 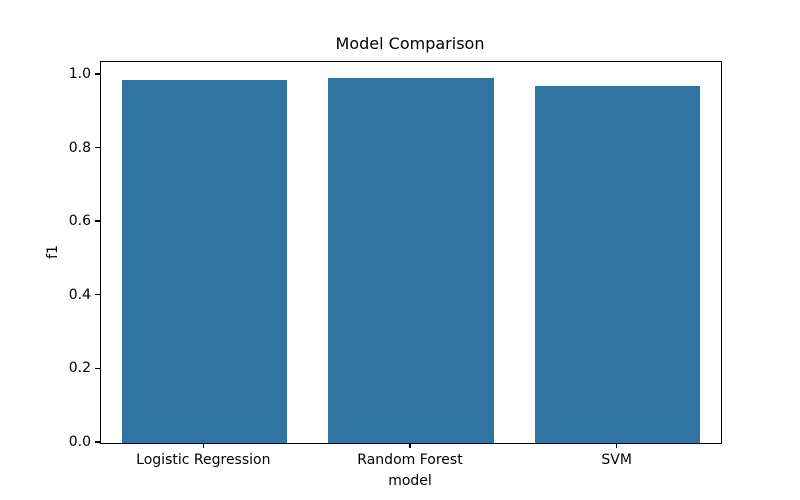 What do you see at coordinates (79, 294) in the screenshot?
I see `y-tick-label: 0.4` at bounding box center [79, 294].